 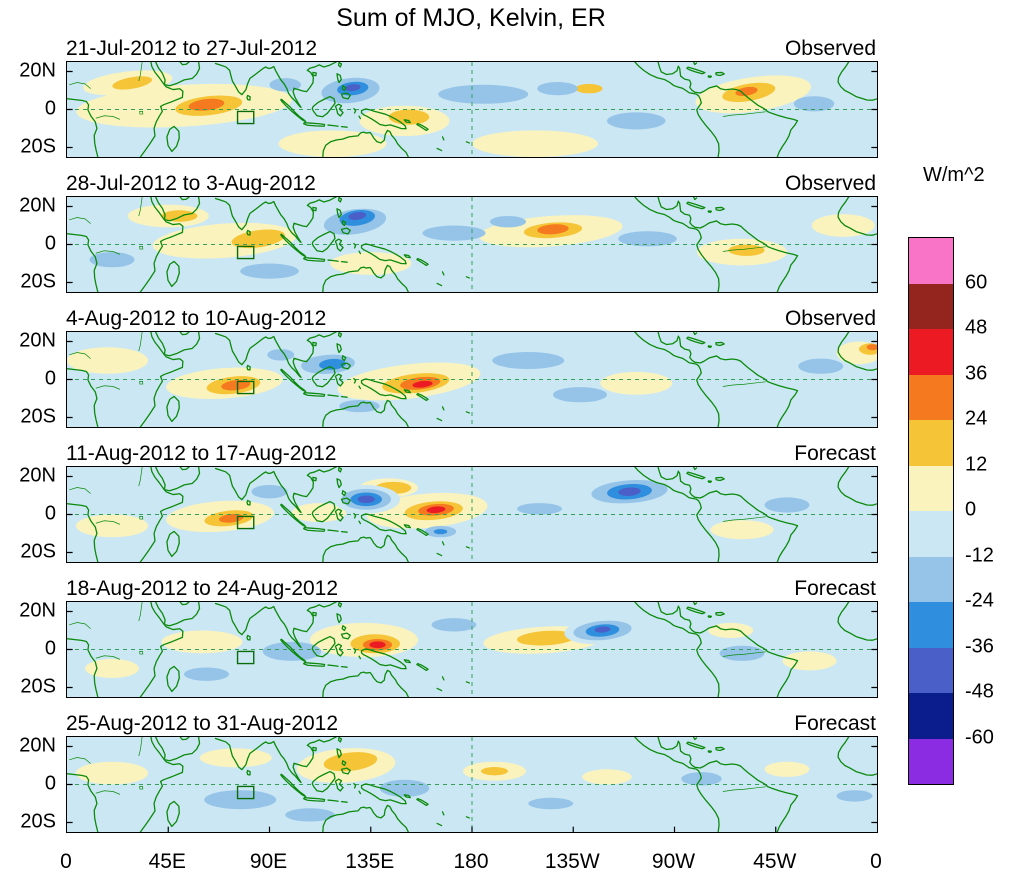 What do you see at coordinates (835, 453) in the screenshot?
I see `panel-4-status: Forecast` at bounding box center [835, 453].